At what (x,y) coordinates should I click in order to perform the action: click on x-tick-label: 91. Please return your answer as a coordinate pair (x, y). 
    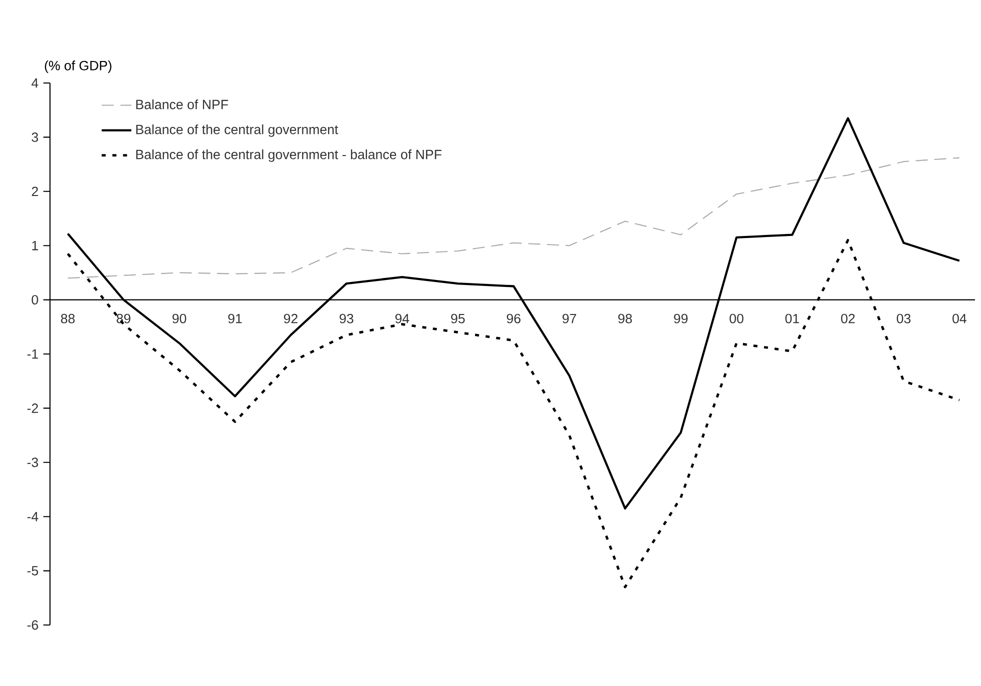
    Looking at the image, I should click on (235, 319).